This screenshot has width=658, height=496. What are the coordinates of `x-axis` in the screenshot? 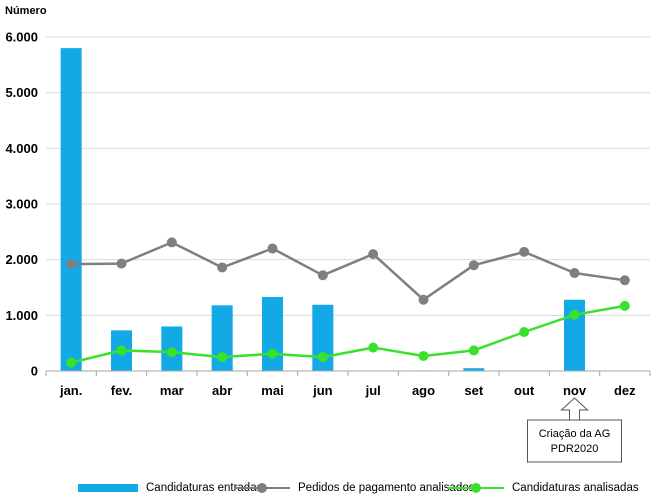 It's located at (348, 373).